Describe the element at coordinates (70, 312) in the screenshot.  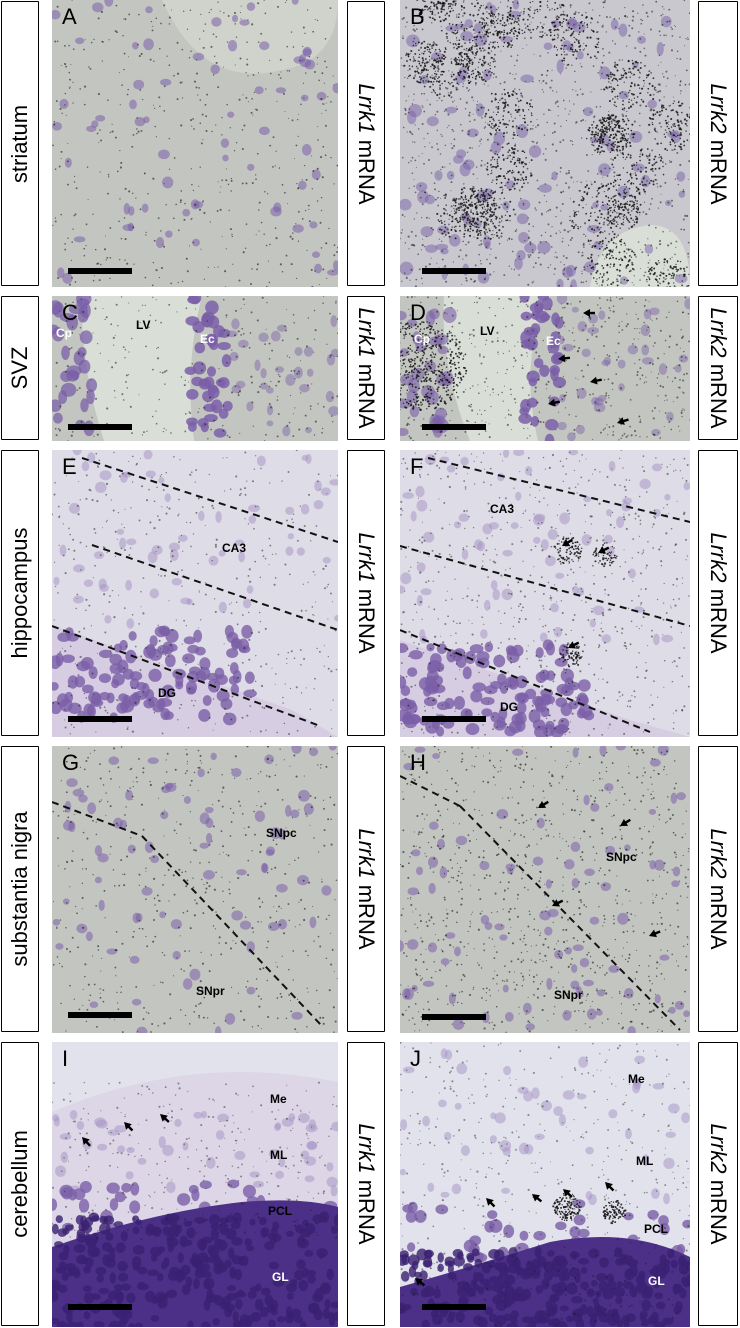
I see `panel-letter: C` at that location.